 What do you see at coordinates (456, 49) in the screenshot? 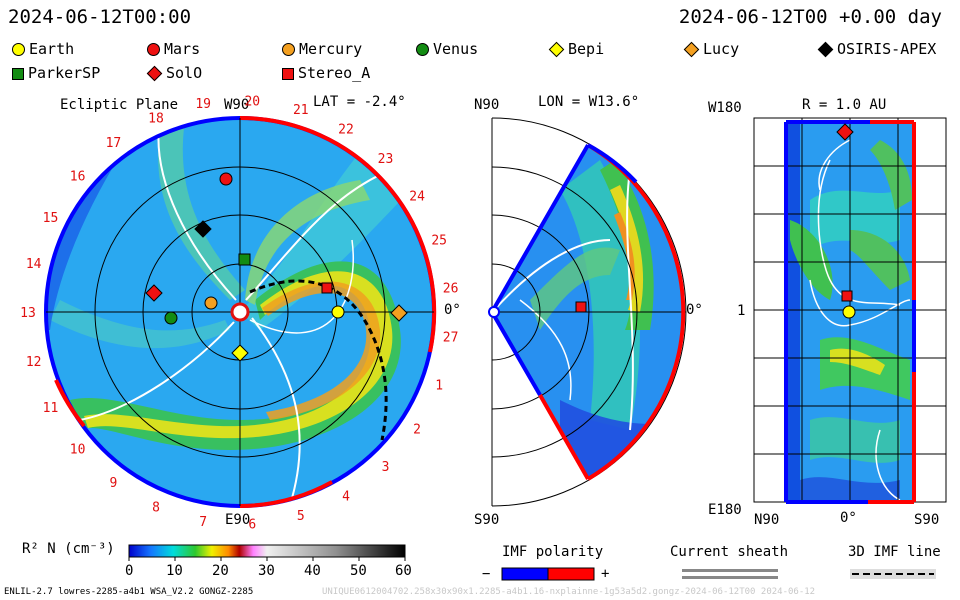
I see `legend-label: Venus` at bounding box center [456, 49].